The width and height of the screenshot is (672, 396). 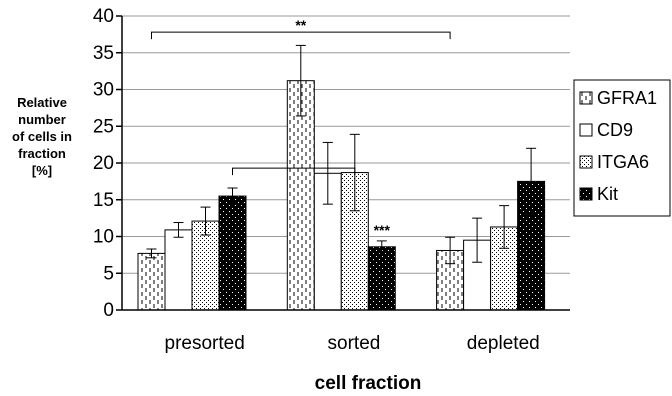 I want to click on category-label: sorted, so click(x=354, y=343).